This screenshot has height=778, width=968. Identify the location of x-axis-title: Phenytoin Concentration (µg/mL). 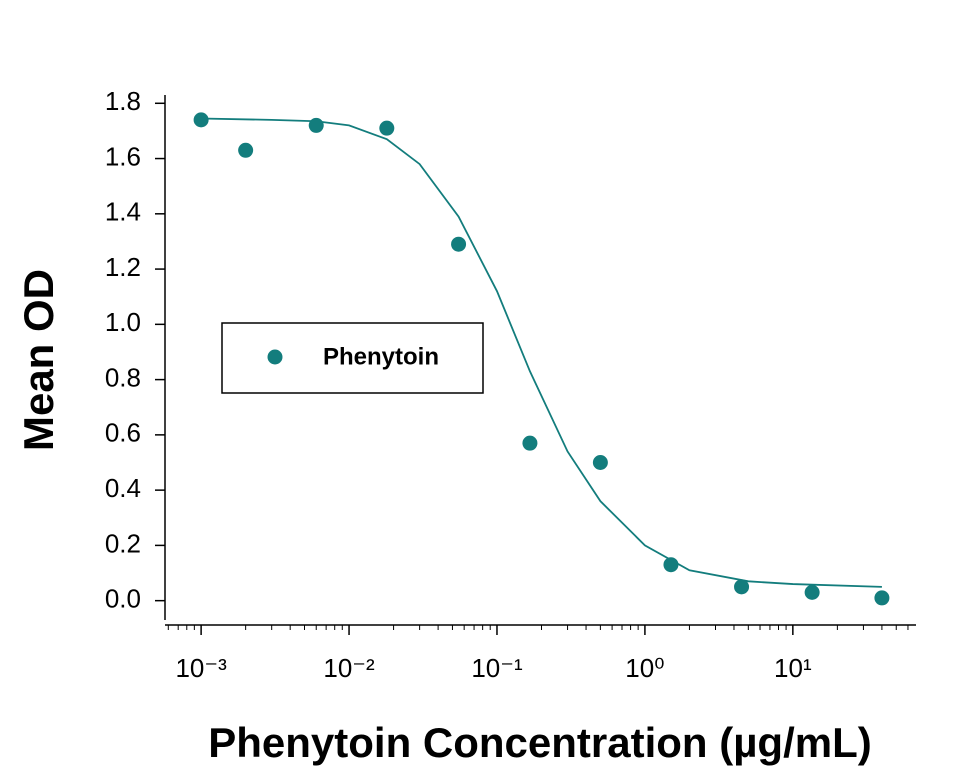
(540, 742).